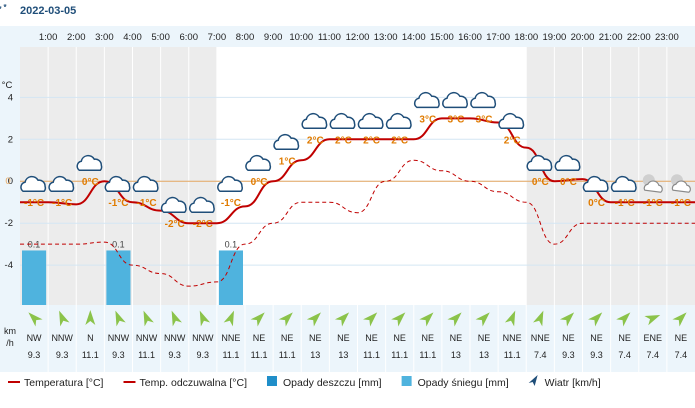 The image size is (695, 408). What do you see at coordinates (611, 37) in the screenshot?
I see `hour-label: 21:00` at bounding box center [611, 37].